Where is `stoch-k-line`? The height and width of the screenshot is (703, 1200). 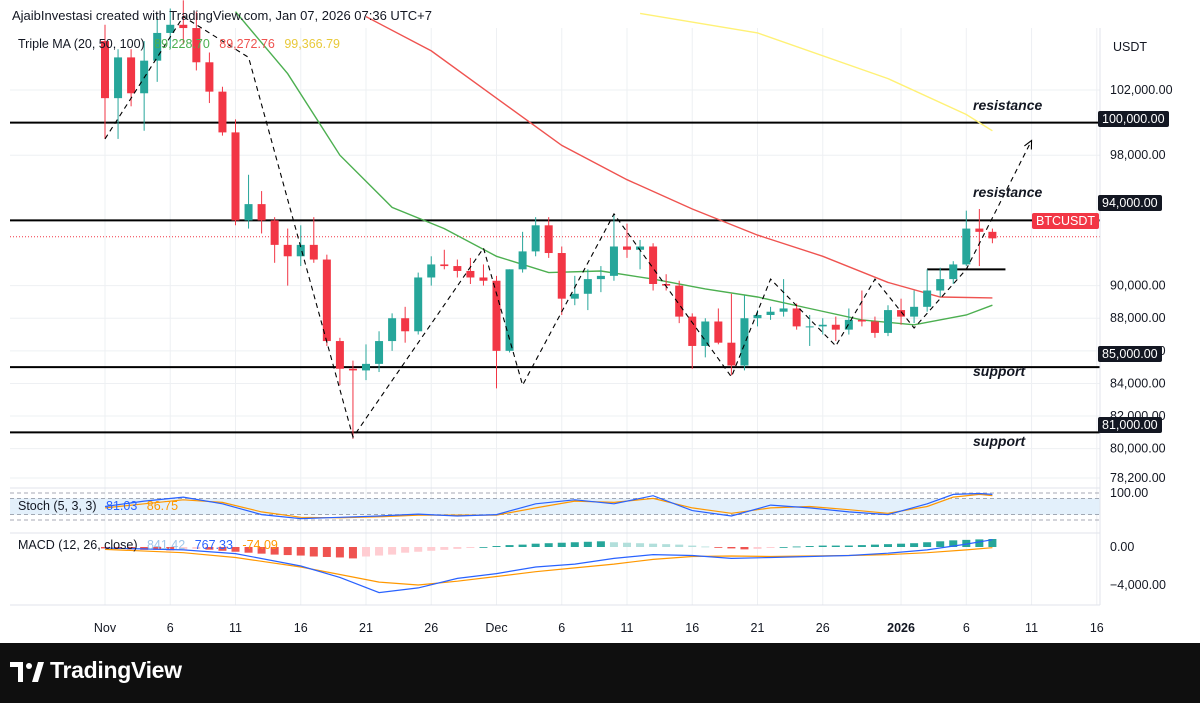 stoch-k-line is located at coordinates (548, 506).